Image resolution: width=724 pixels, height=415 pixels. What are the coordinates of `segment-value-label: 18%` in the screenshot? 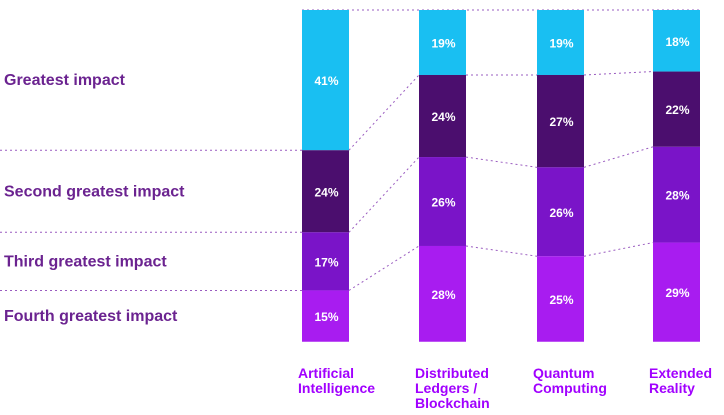 It's located at (677, 42).